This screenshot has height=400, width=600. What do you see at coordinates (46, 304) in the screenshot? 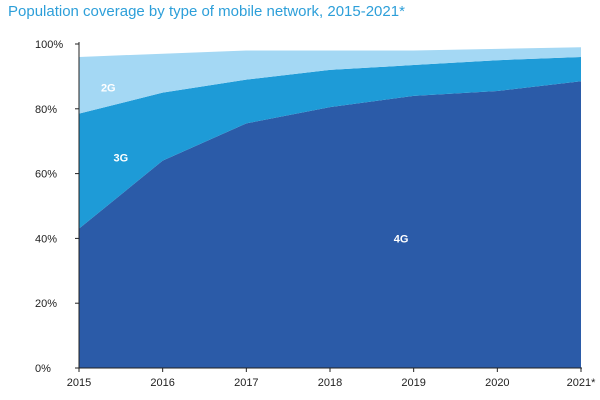
I see `y-tick-label: 20%` at bounding box center [46, 304].